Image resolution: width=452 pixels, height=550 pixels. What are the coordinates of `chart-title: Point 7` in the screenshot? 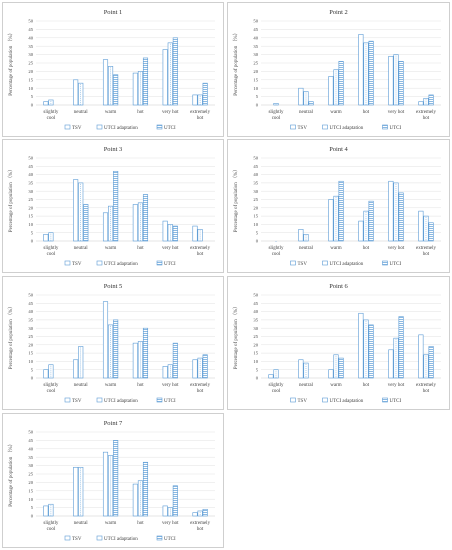 It's located at (113, 423).